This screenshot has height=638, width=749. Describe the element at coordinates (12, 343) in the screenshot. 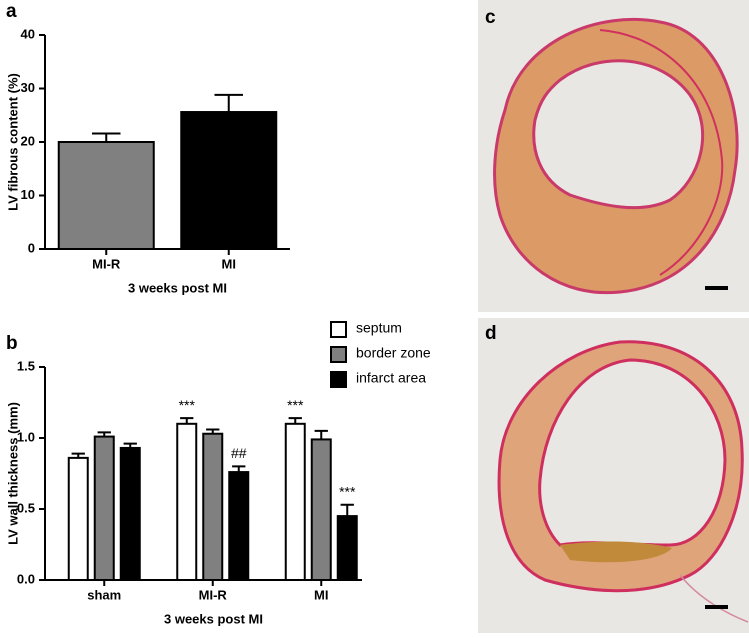

I see `panel-label: b` at that location.